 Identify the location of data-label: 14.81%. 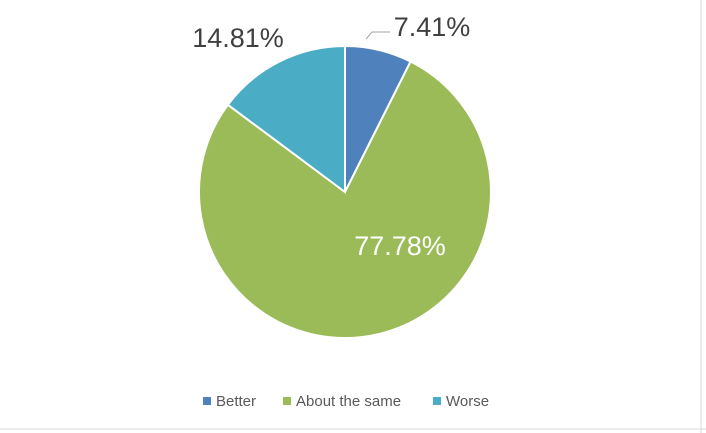
(238, 38).